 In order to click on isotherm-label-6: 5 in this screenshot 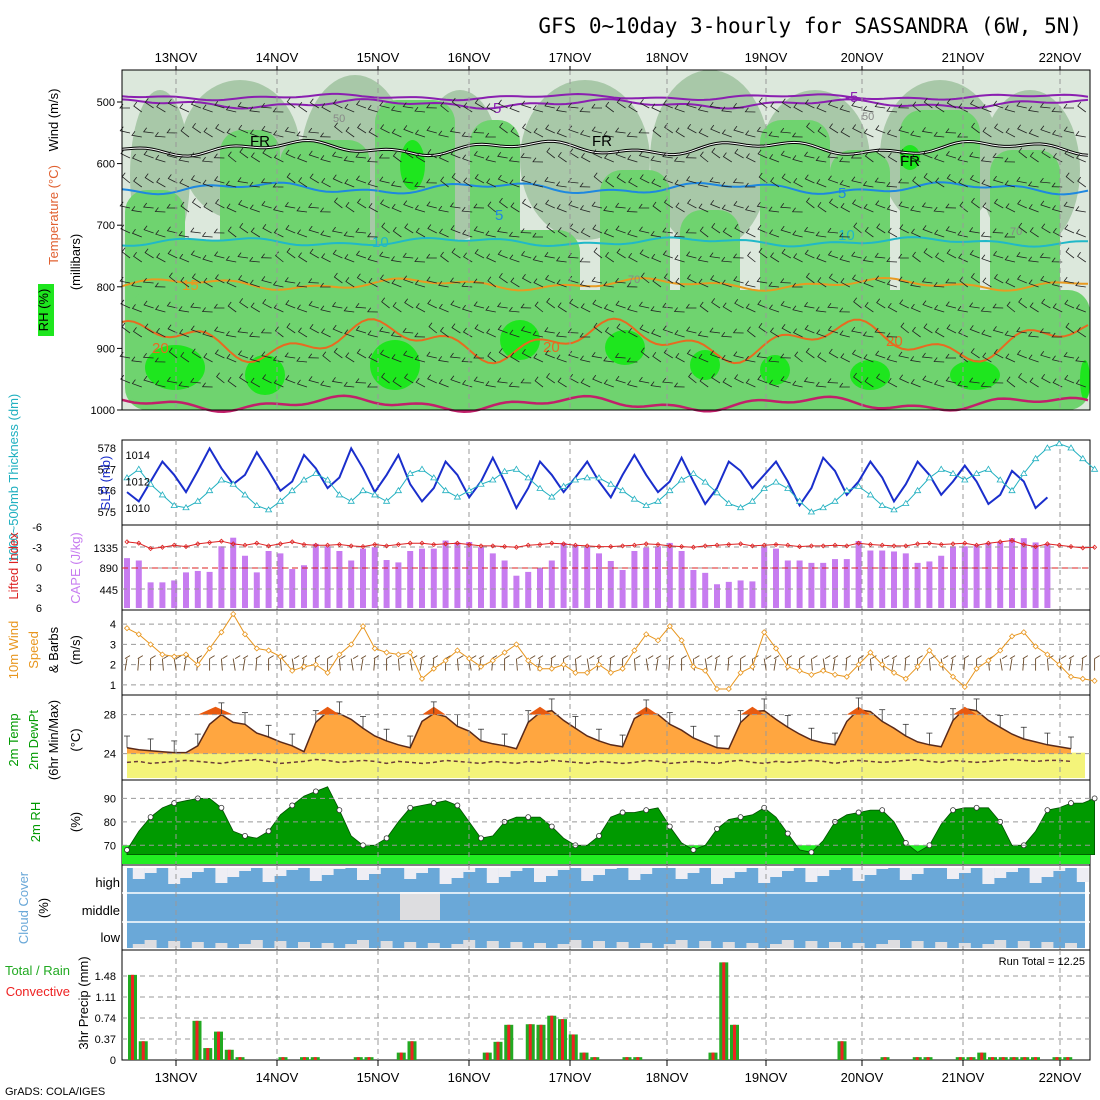, I will do `click(499, 215)`.